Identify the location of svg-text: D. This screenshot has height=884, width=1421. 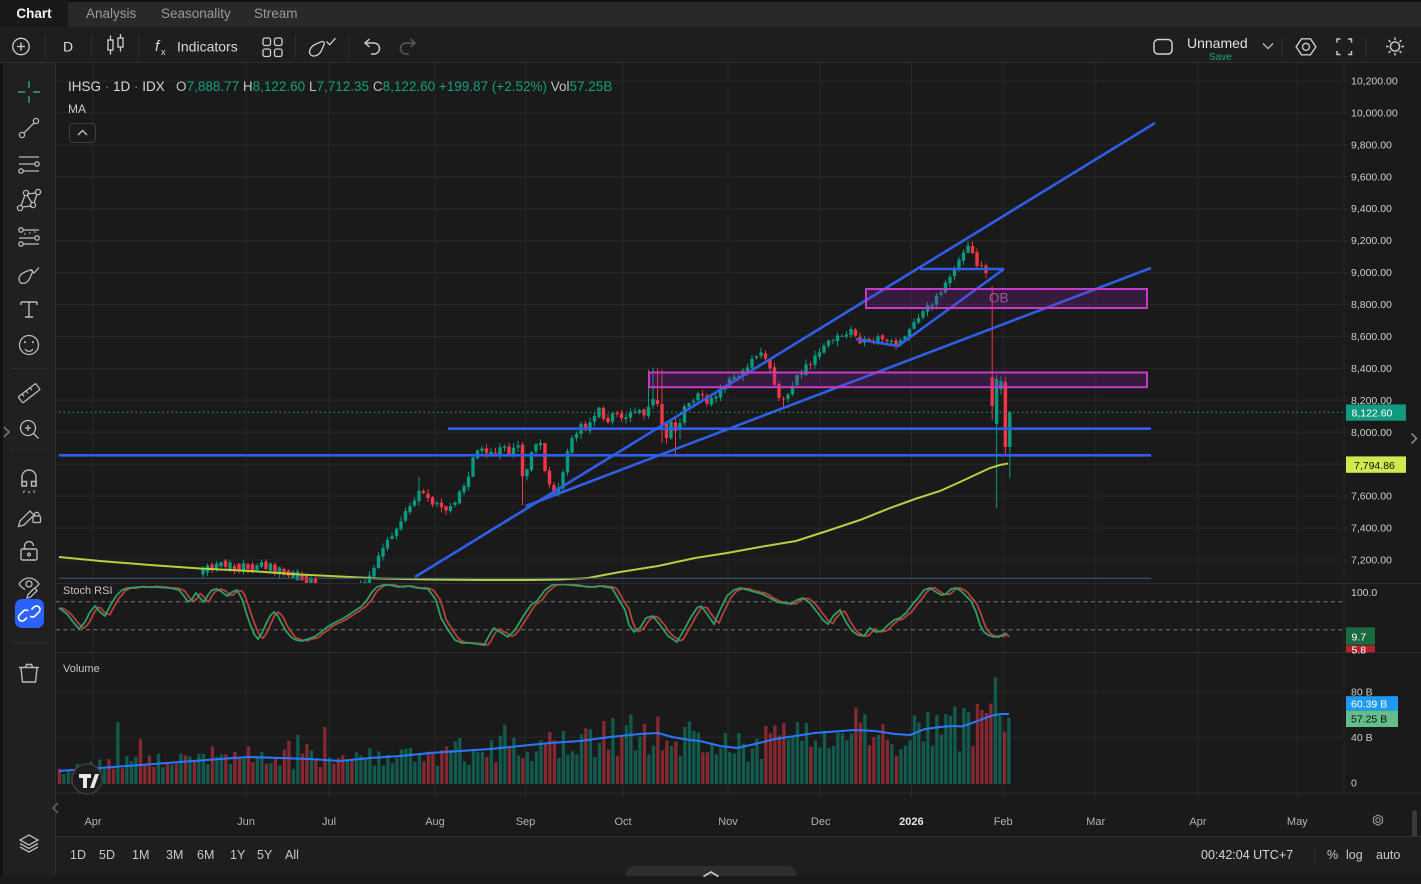
(68, 47).